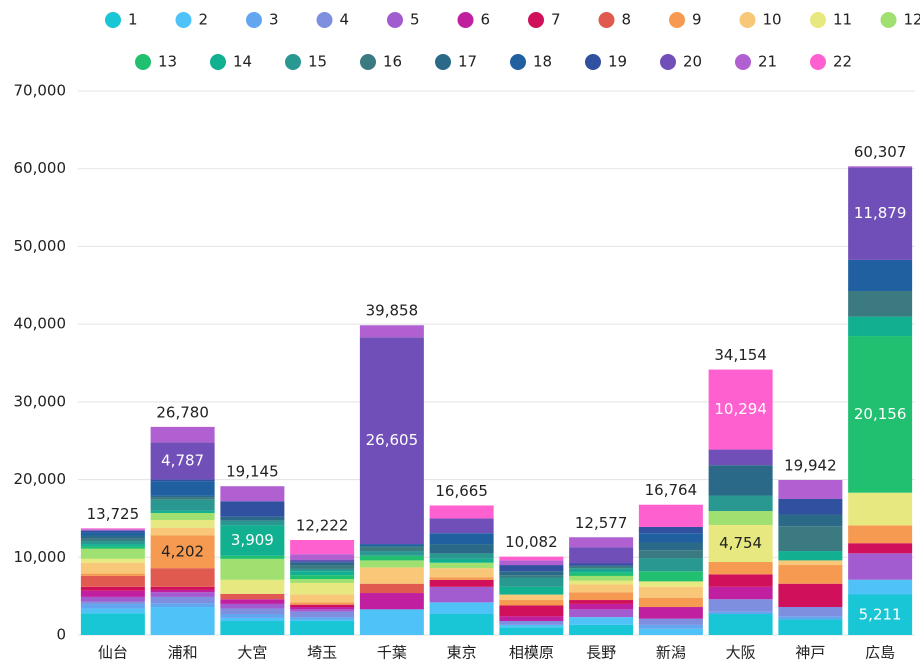 This screenshot has width=920, height=670. Describe the element at coordinates (467, 62) in the screenshot. I see `legend-label: 17` at that location.